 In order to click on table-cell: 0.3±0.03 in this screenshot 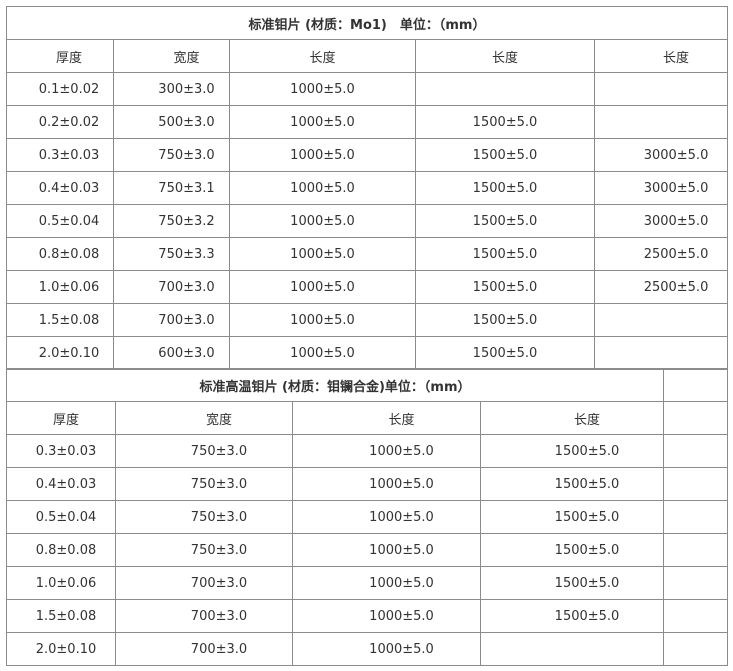, I will do `click(60, 155)`.